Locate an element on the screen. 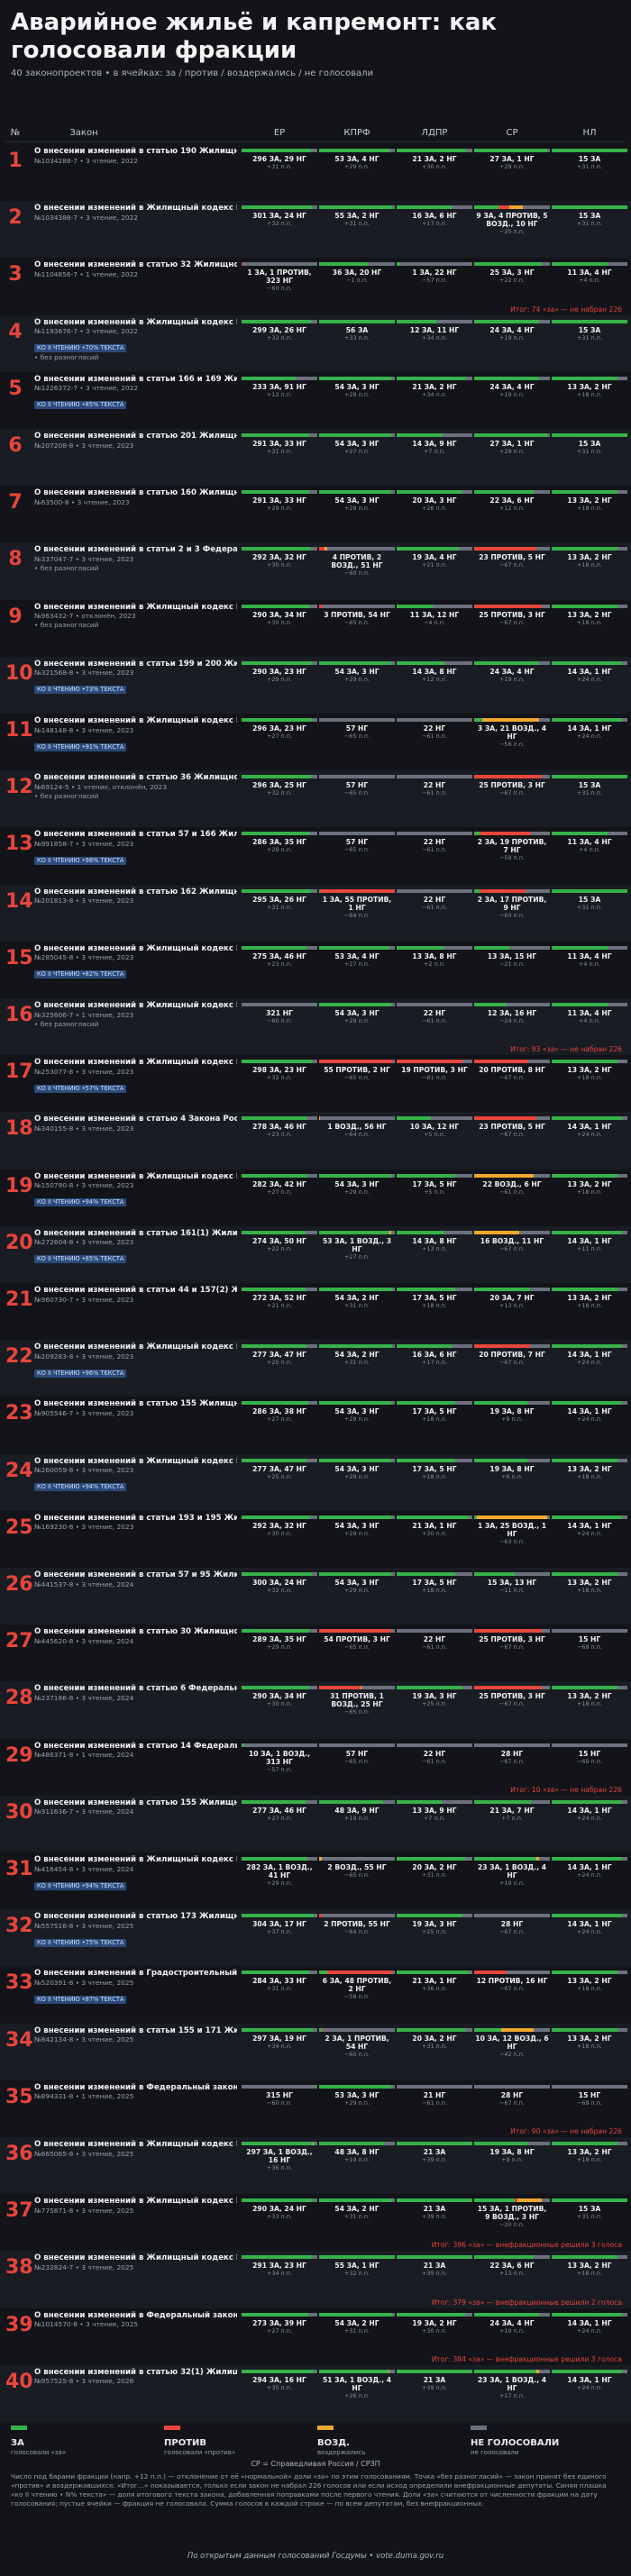 The image size is (631, 2576). vote-deviation: −64 п.п. is located at coordinates (357, 915).